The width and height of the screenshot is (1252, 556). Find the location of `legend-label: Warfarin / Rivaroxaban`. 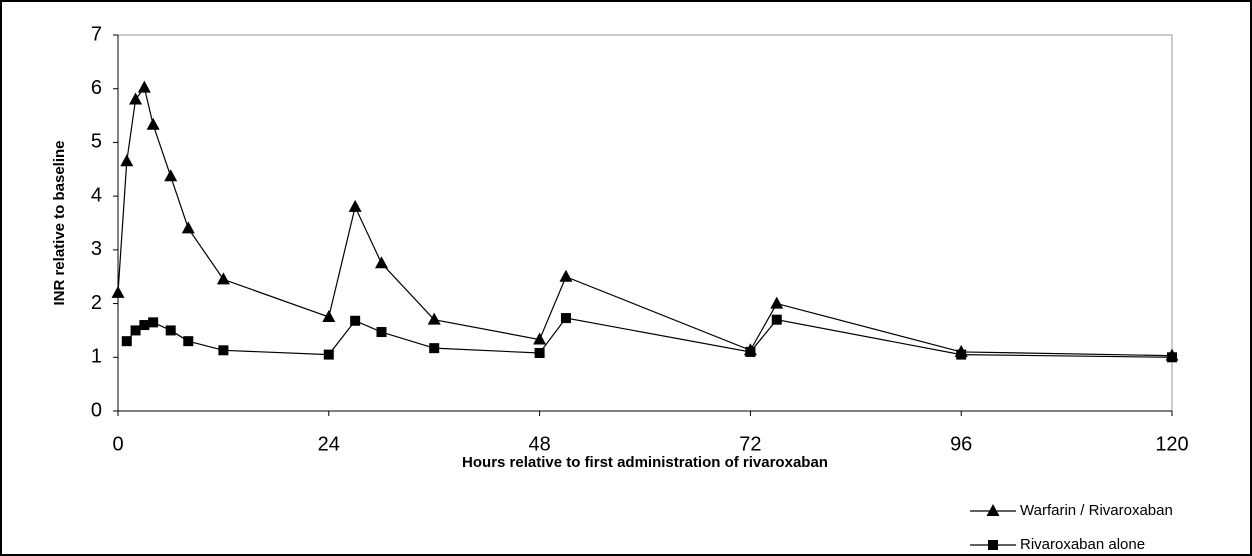

legend-label: Warfarin / Rivaroxaban is located at coordinates (1096, 510).